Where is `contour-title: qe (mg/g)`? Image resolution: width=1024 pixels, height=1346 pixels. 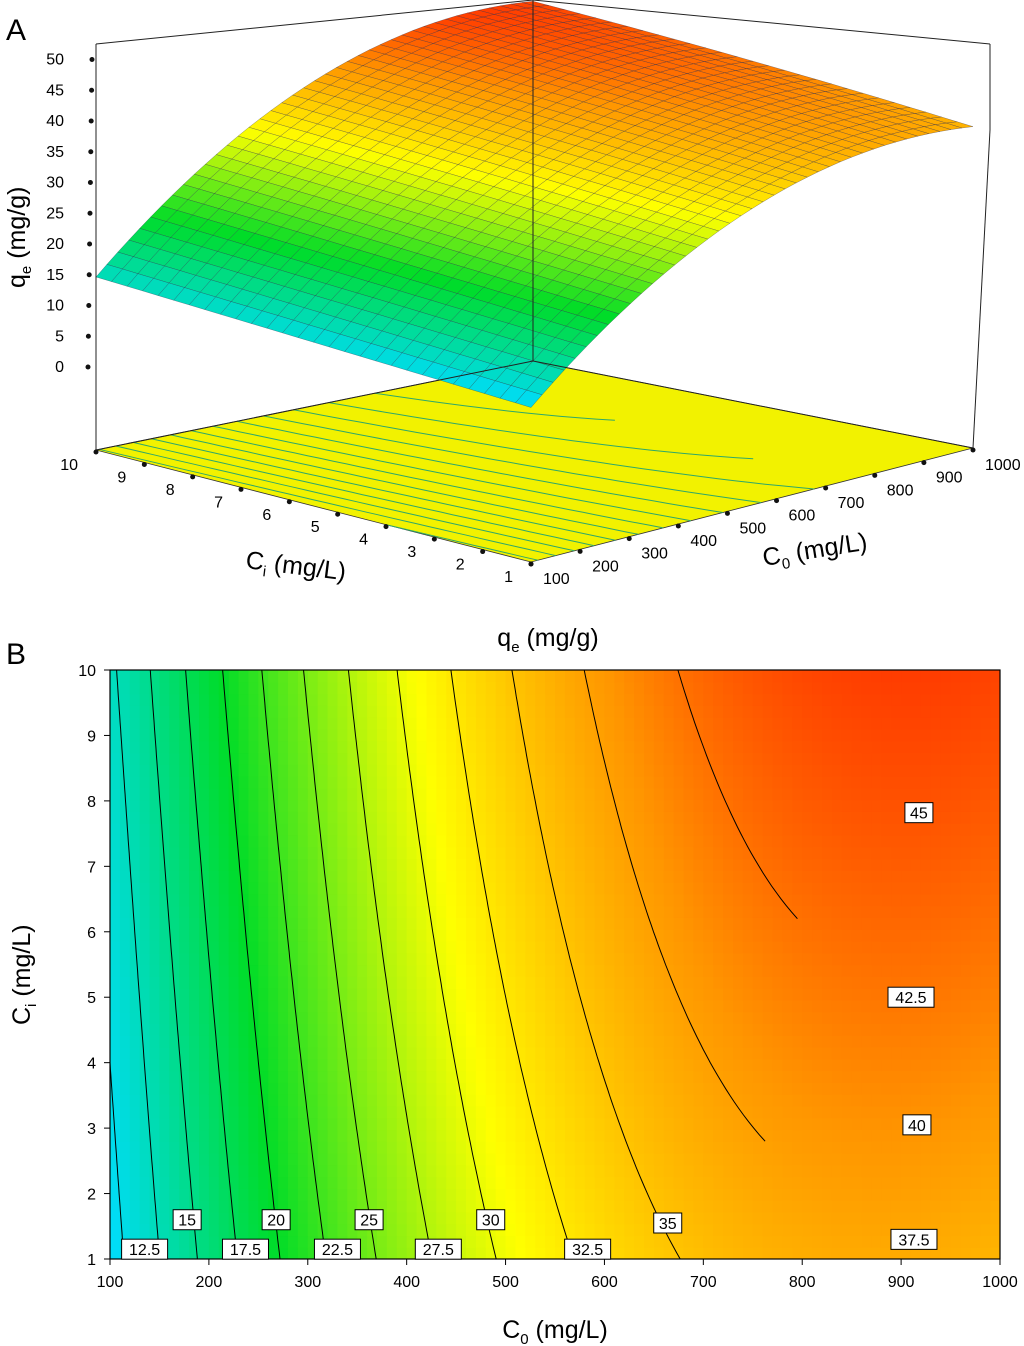 contour-title: qe (mg/g) is located at coordinates (547, 640).